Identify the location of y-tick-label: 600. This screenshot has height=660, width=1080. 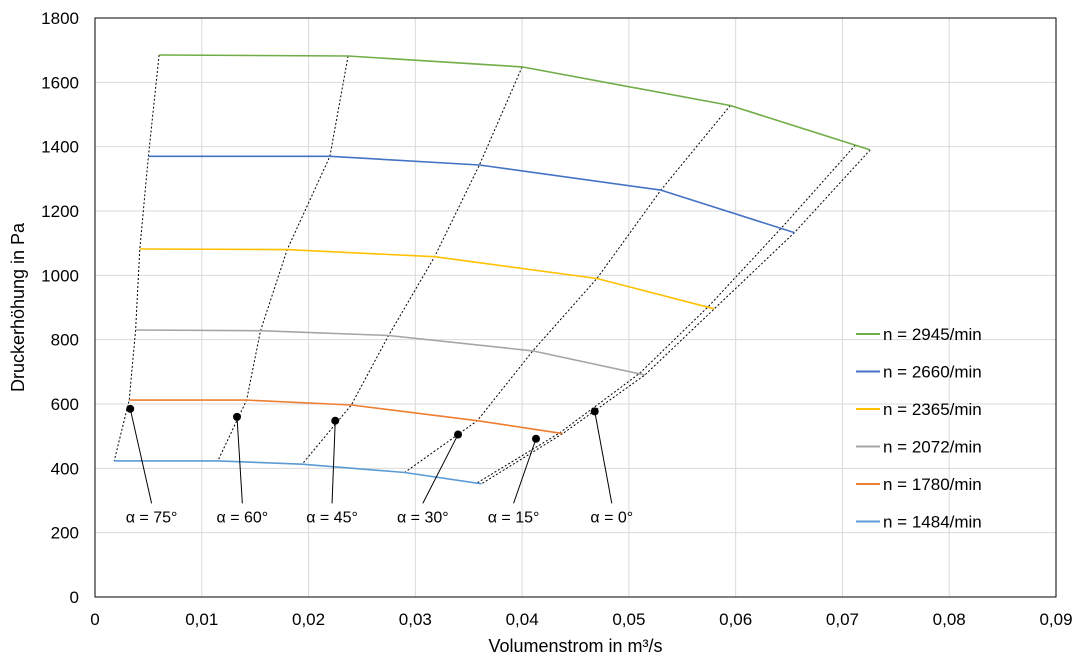
(65, 404).